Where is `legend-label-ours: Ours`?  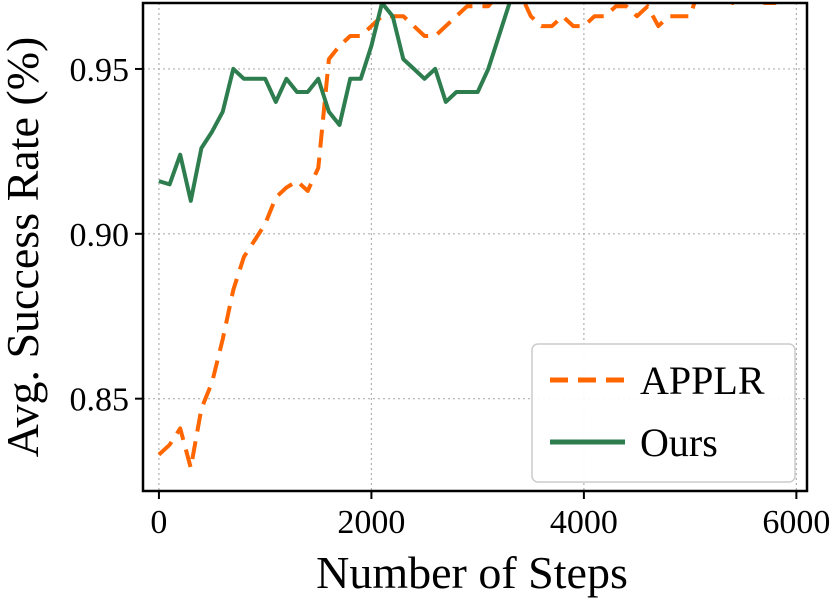 legend-label-ours: Ours is located at coordinates (679, 442).